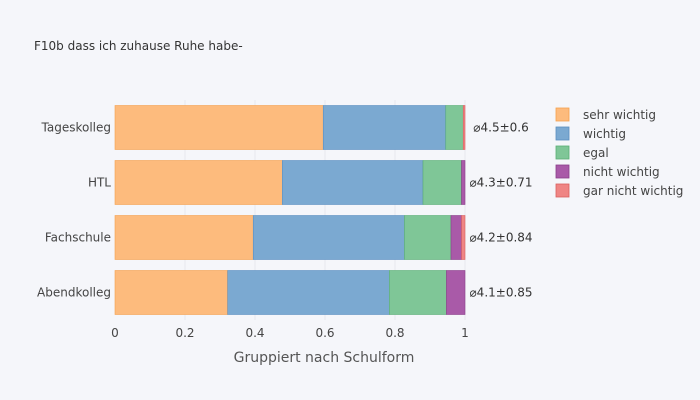 This screenshot has width=700, height=400. I want to click on x-tick-label: 1, so click(465, 333).